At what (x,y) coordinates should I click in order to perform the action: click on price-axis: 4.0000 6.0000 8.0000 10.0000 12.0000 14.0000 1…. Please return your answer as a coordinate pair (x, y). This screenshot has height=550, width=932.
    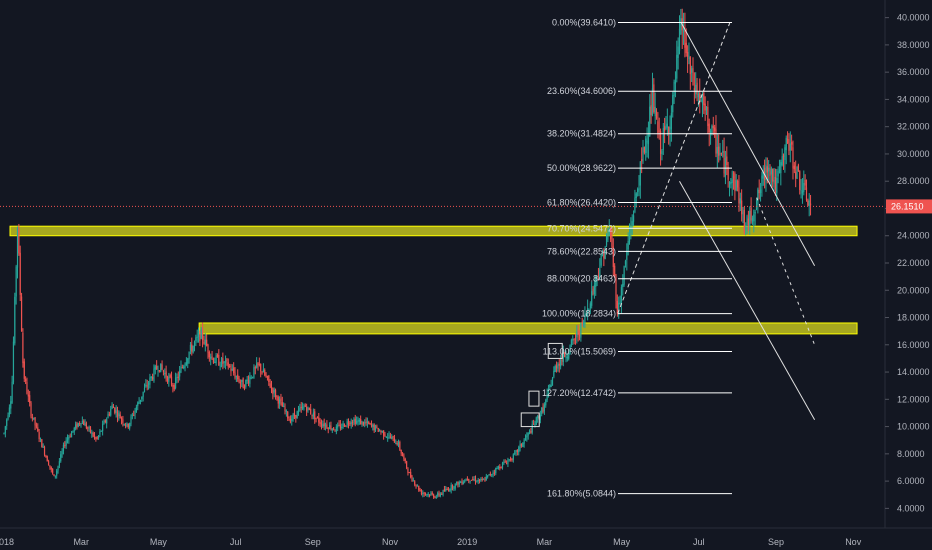
    Looking at the image, I should click on (908, 264).